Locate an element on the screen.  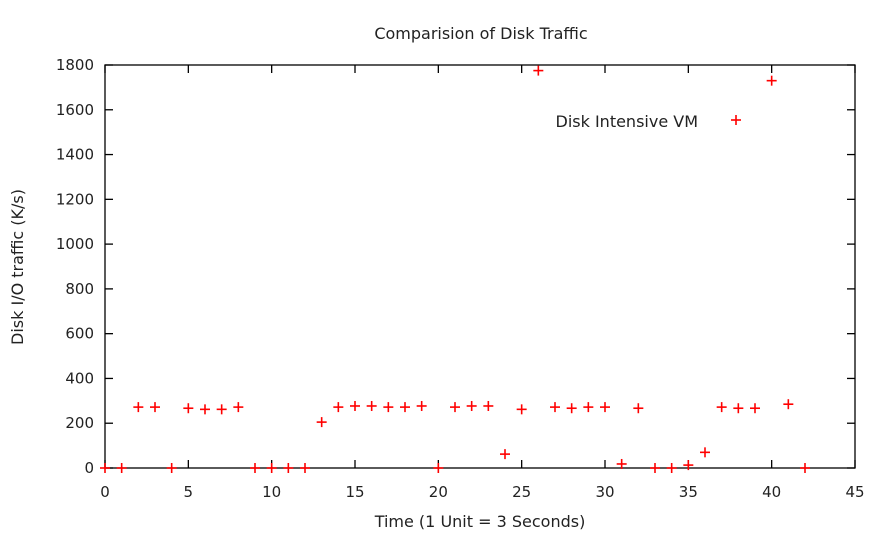
y-tick-label-6: 1200 is located at coordinates (75, 199).